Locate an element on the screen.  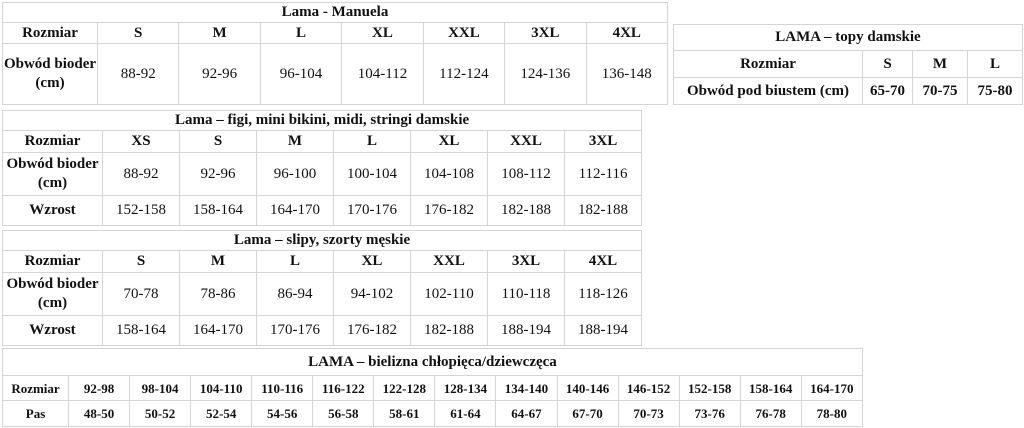
table-cell: 100-104 is located at coordinates (372, 174).